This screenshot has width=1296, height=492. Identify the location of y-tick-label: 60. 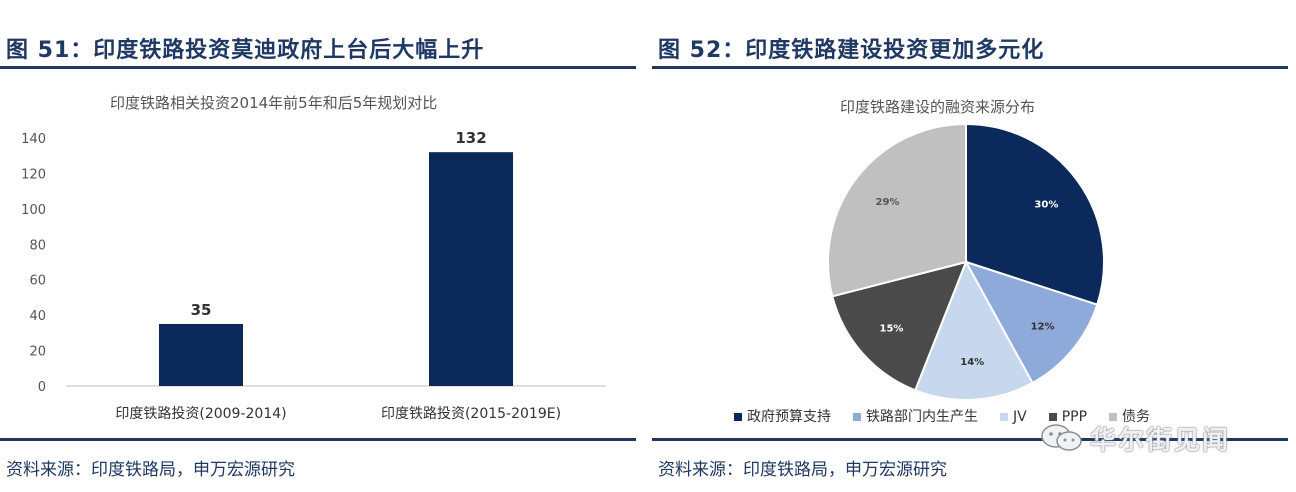
(37, 281).